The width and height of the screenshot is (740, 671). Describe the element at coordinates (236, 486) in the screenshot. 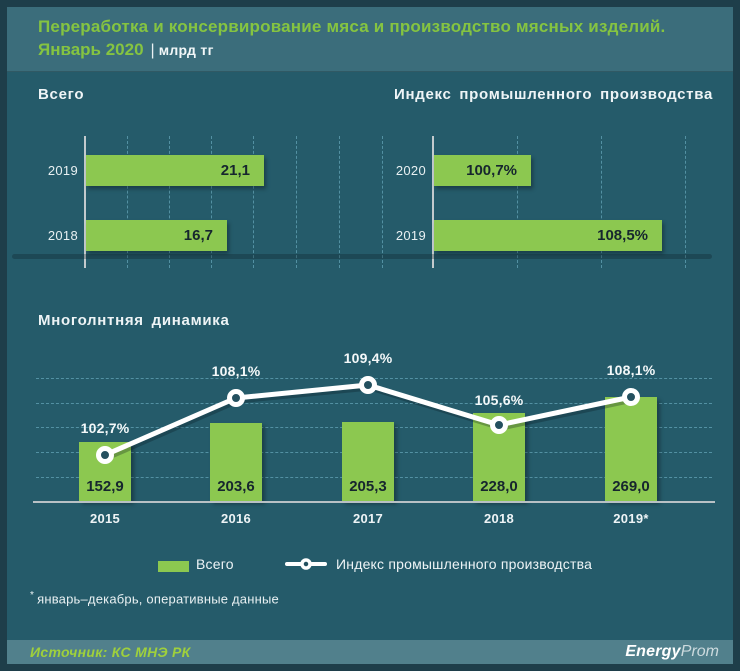

I see `bar-value-2016: 203,6` at that location.